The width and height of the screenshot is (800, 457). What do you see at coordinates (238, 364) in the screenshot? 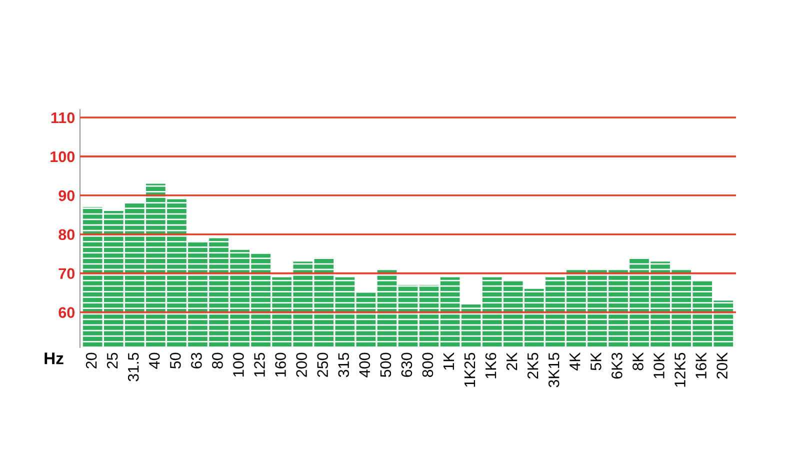
I see `x-tick-label: 100` at bounding box center [238, 364].